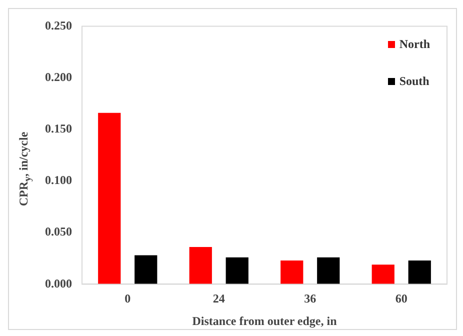  Describe the element at coordinates (58, 180) in the screenshot. I see `y-tick-label: 0.100` at that location.